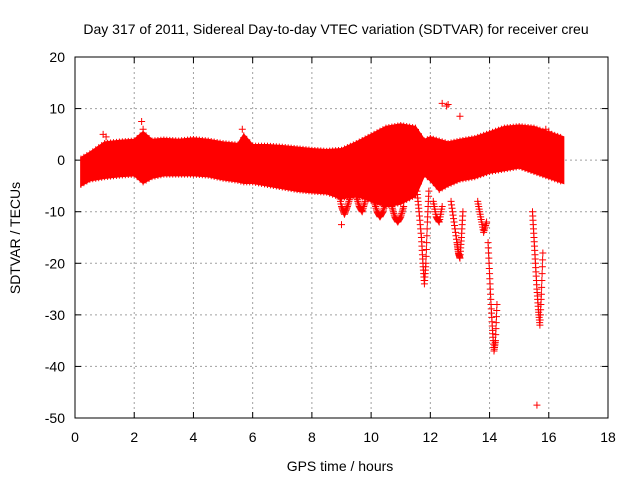 The height and width of the screenshot is (480, 640). What do you see at coordinates (57, 109) in the screenshot?
I see `y-tick-label: 10` at bounding box center [57, 109].